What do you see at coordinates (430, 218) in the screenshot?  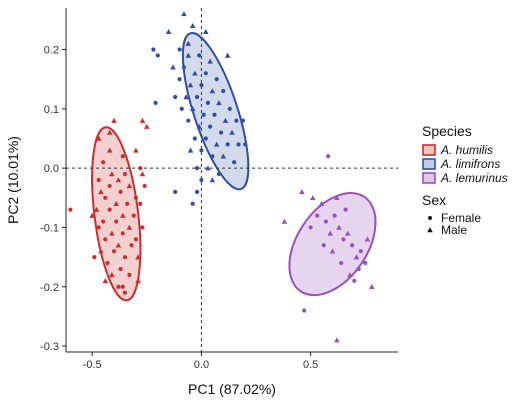 I see `legend-female-key` at bounding box center [430, 218].